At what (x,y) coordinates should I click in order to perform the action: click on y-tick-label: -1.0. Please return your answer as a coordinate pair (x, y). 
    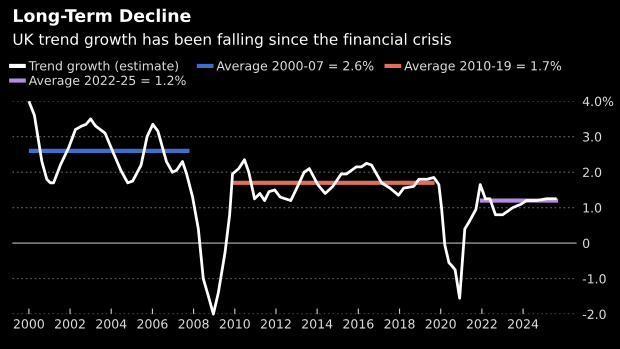
    Looking at the image, I should click on (594, 279).